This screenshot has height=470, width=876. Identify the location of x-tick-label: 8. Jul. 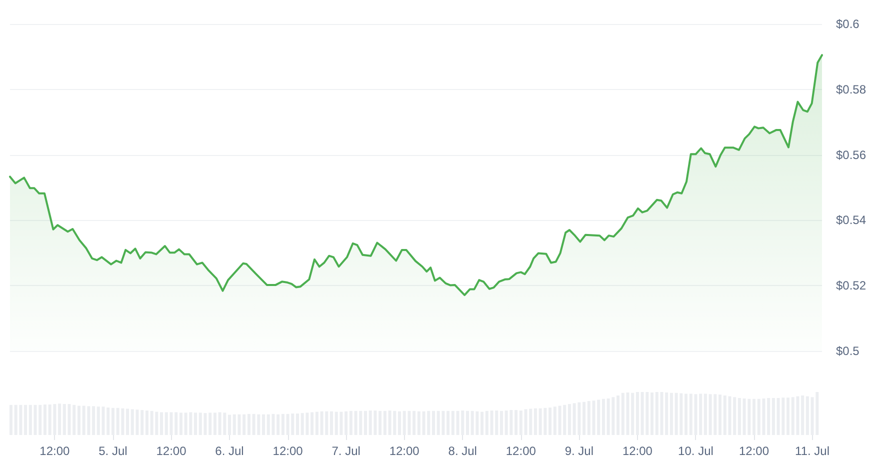
(462, 451).